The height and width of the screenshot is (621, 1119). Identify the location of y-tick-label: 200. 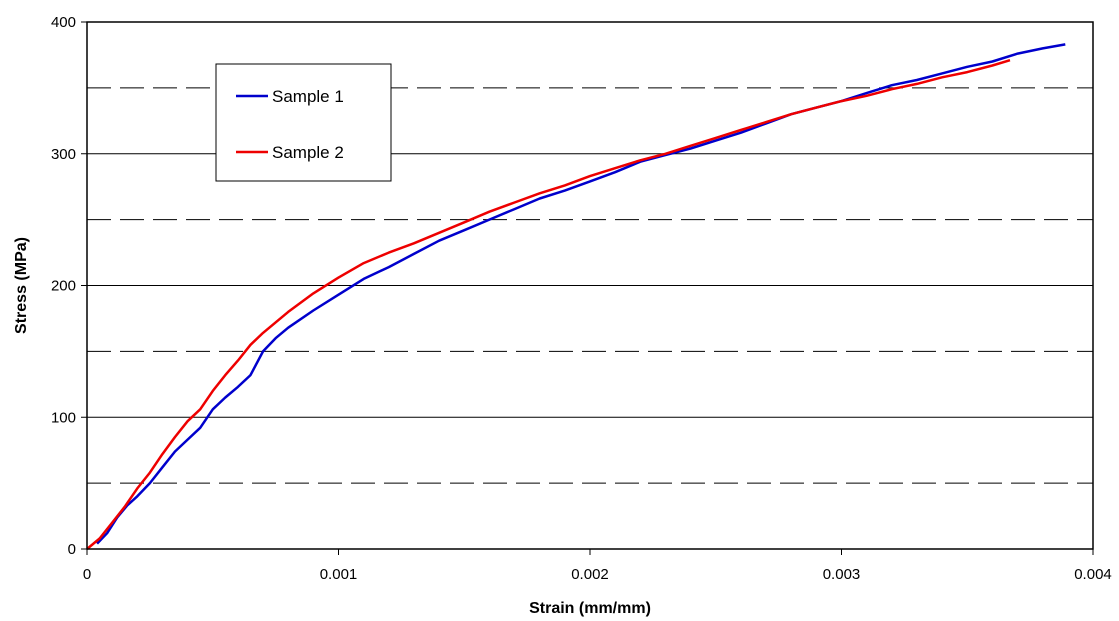
(63, 286).